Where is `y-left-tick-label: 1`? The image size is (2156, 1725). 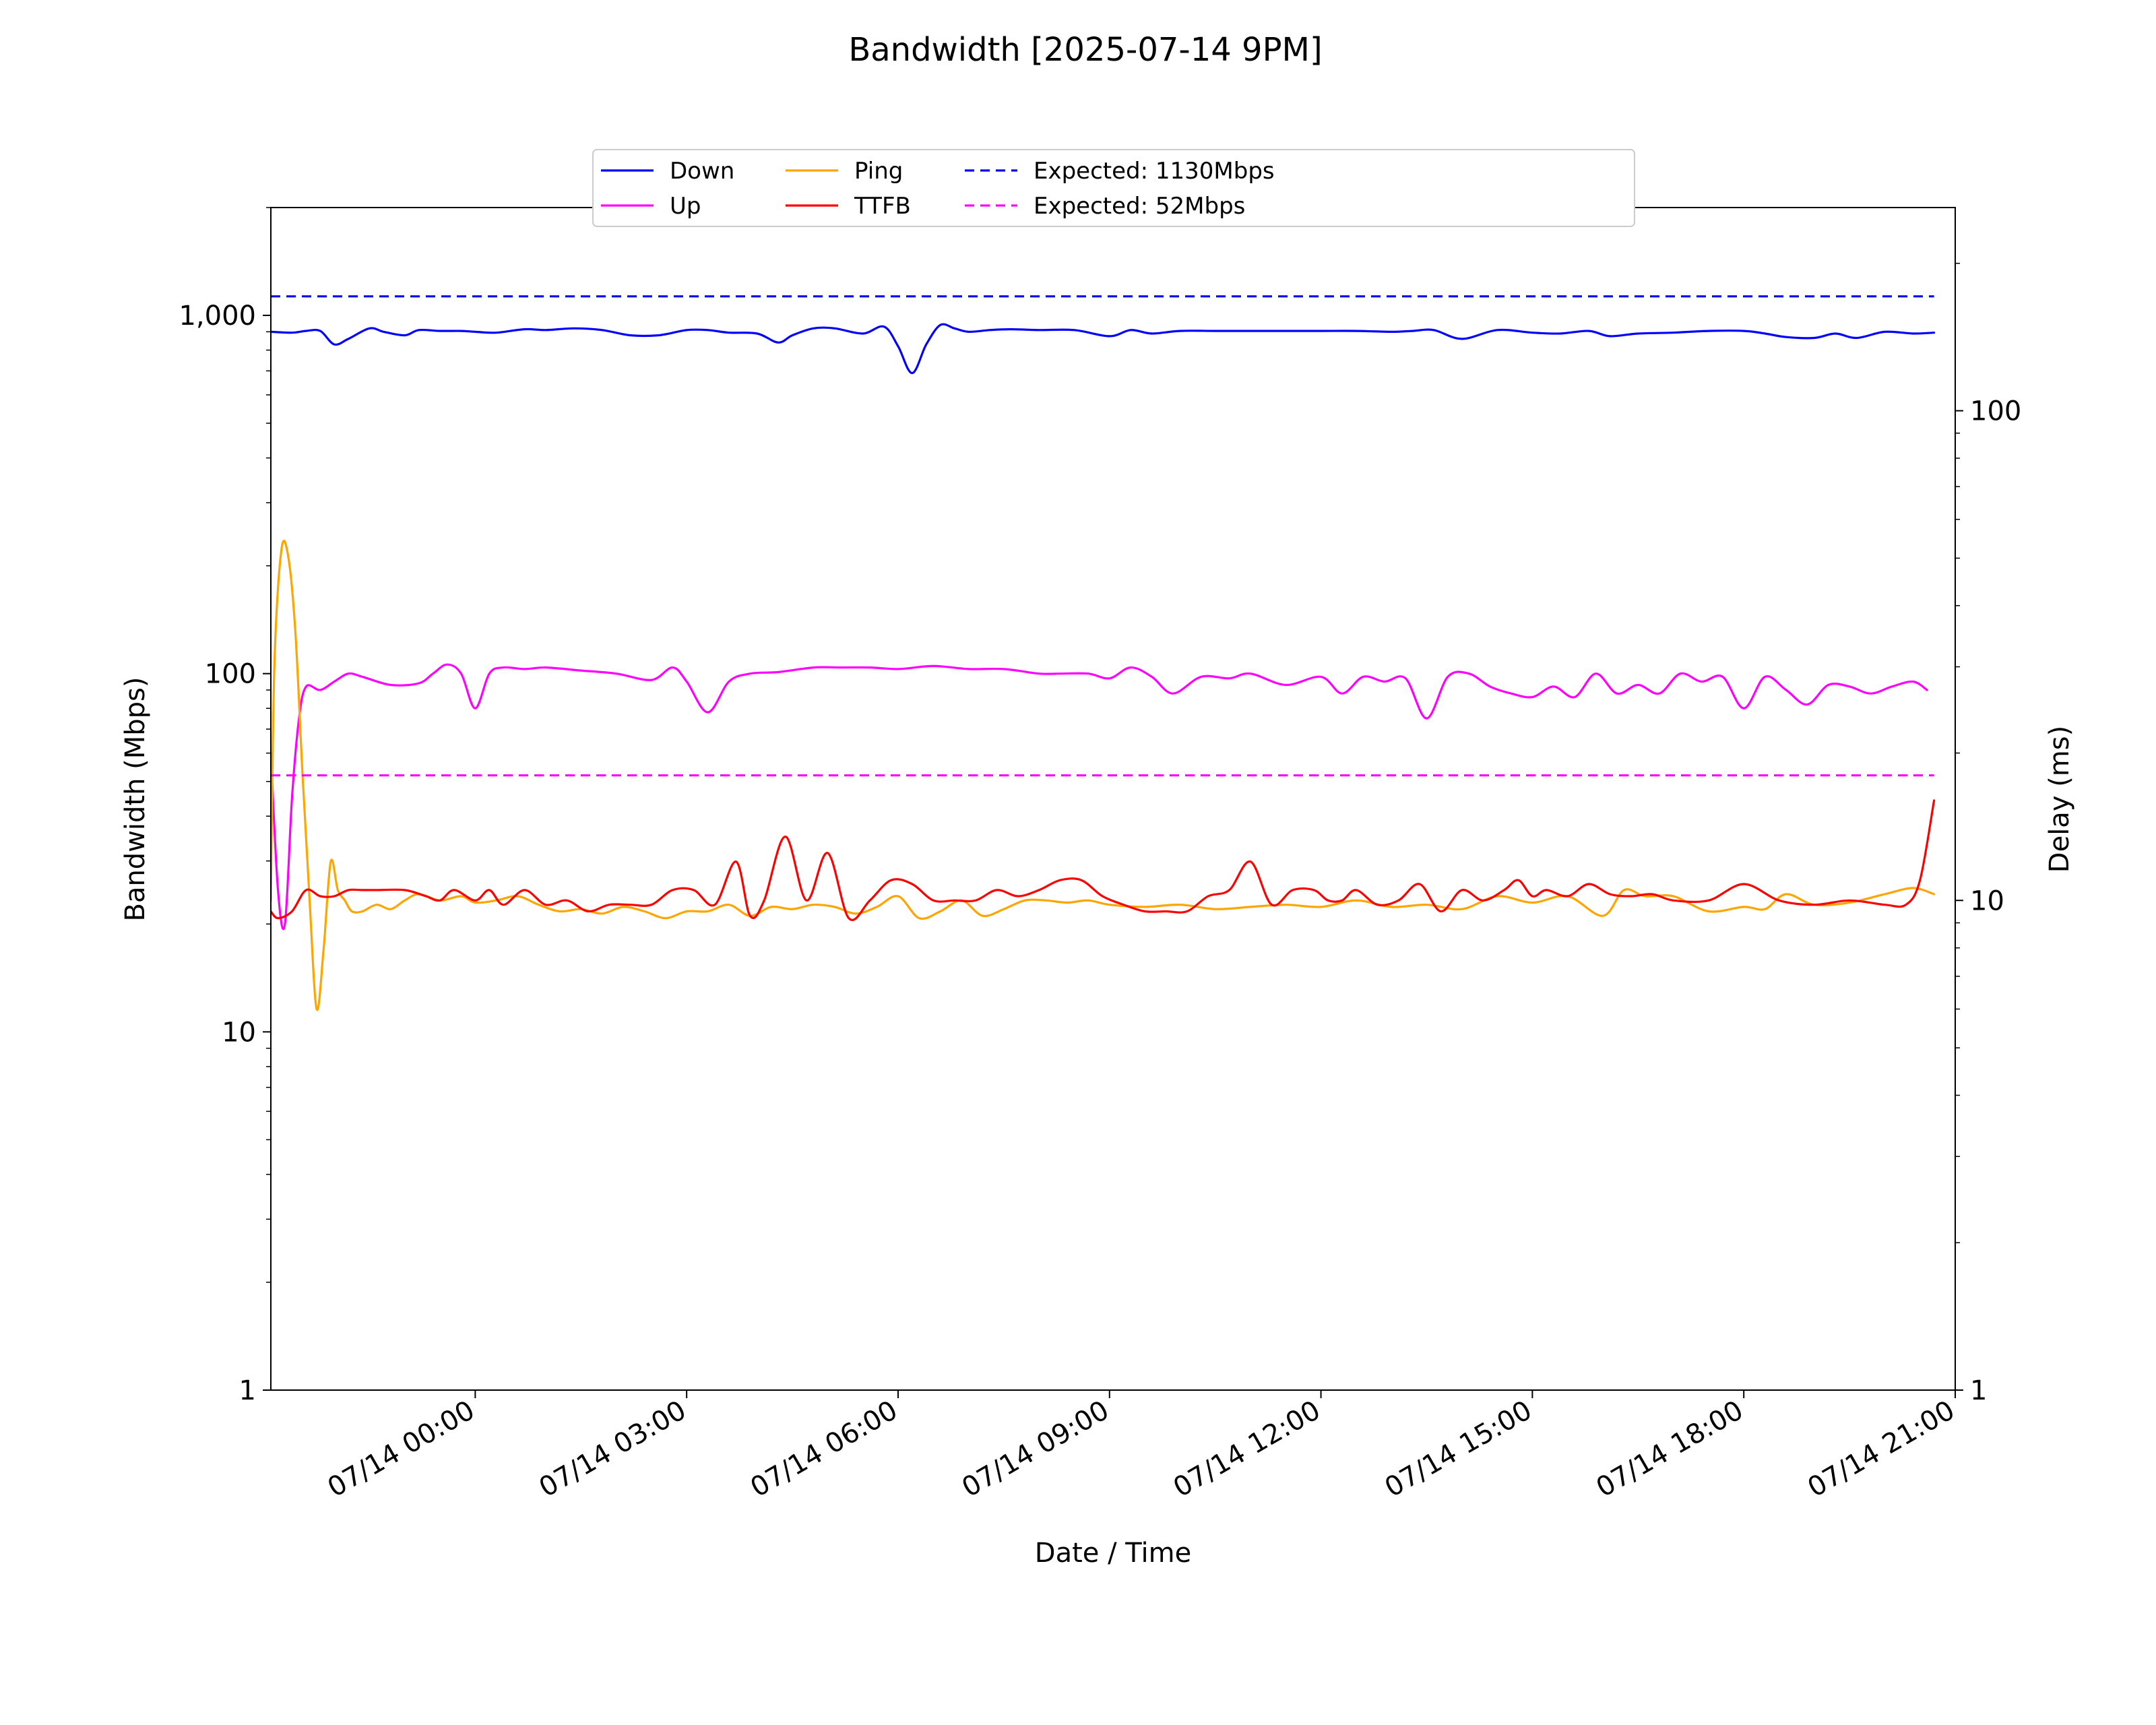 y-left-tick-label: 1 is located at coordinates (247, 1390).